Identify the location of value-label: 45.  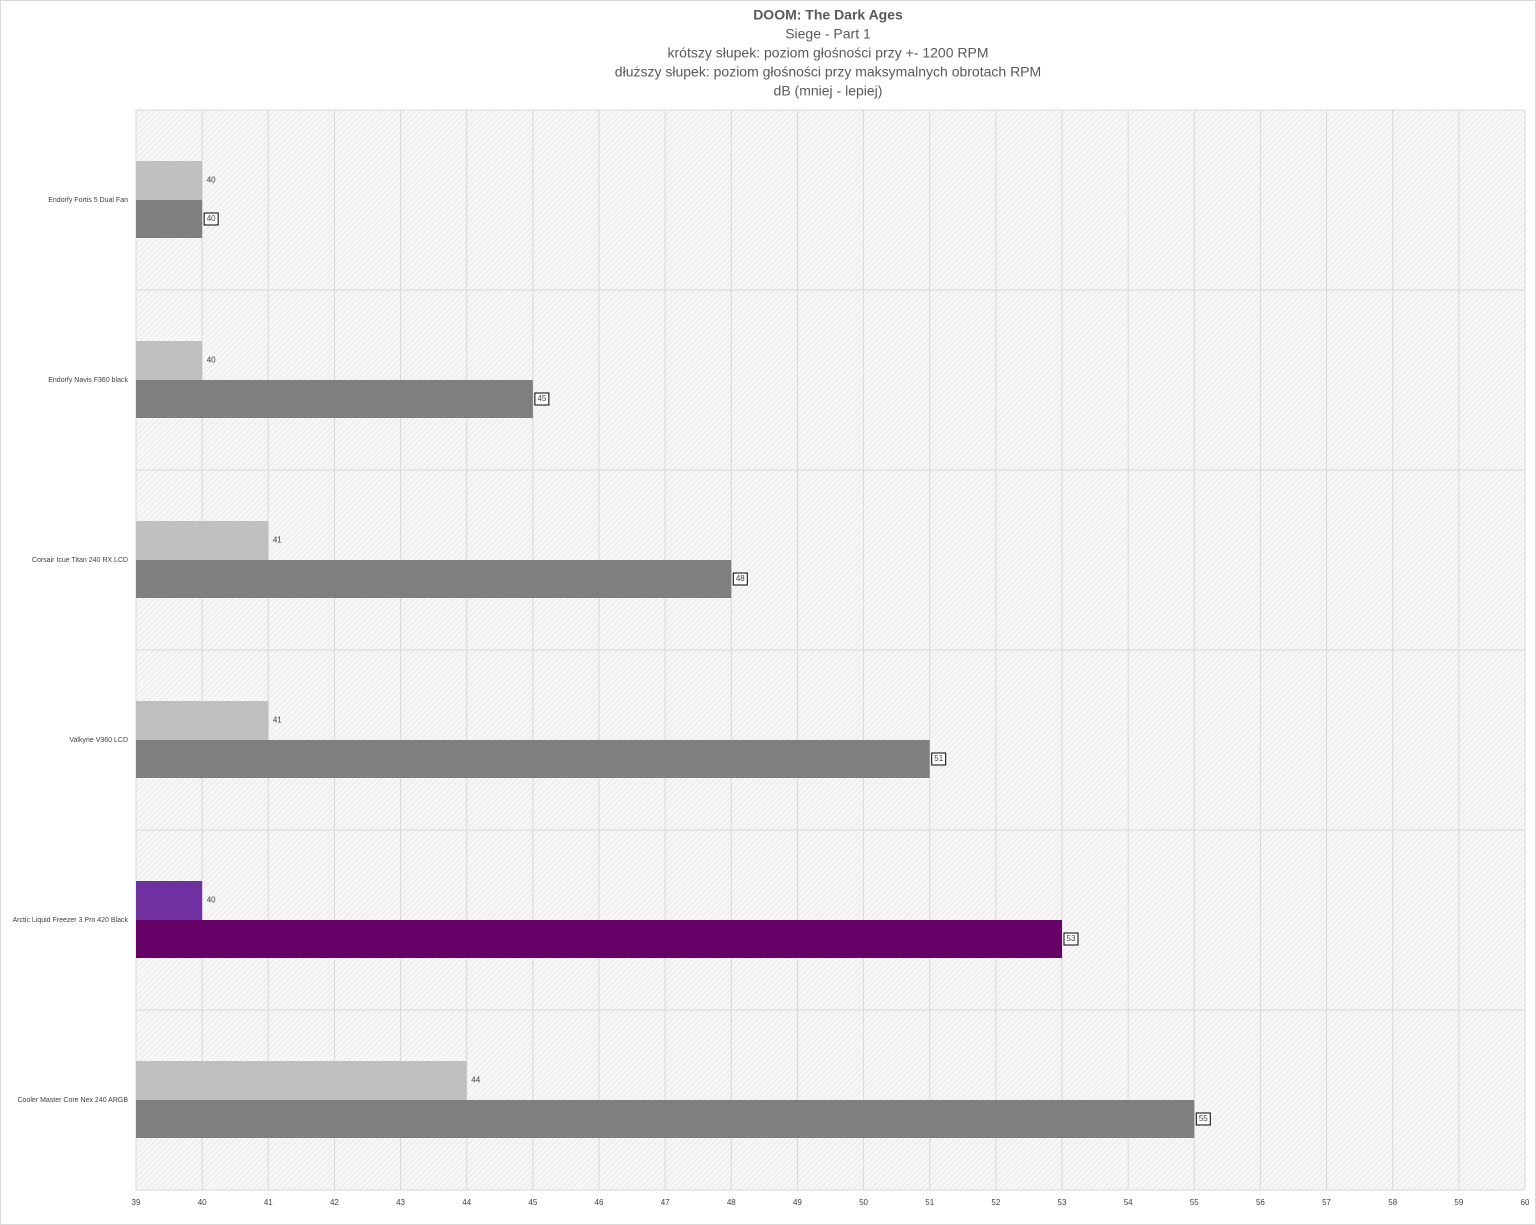
(541, 398).